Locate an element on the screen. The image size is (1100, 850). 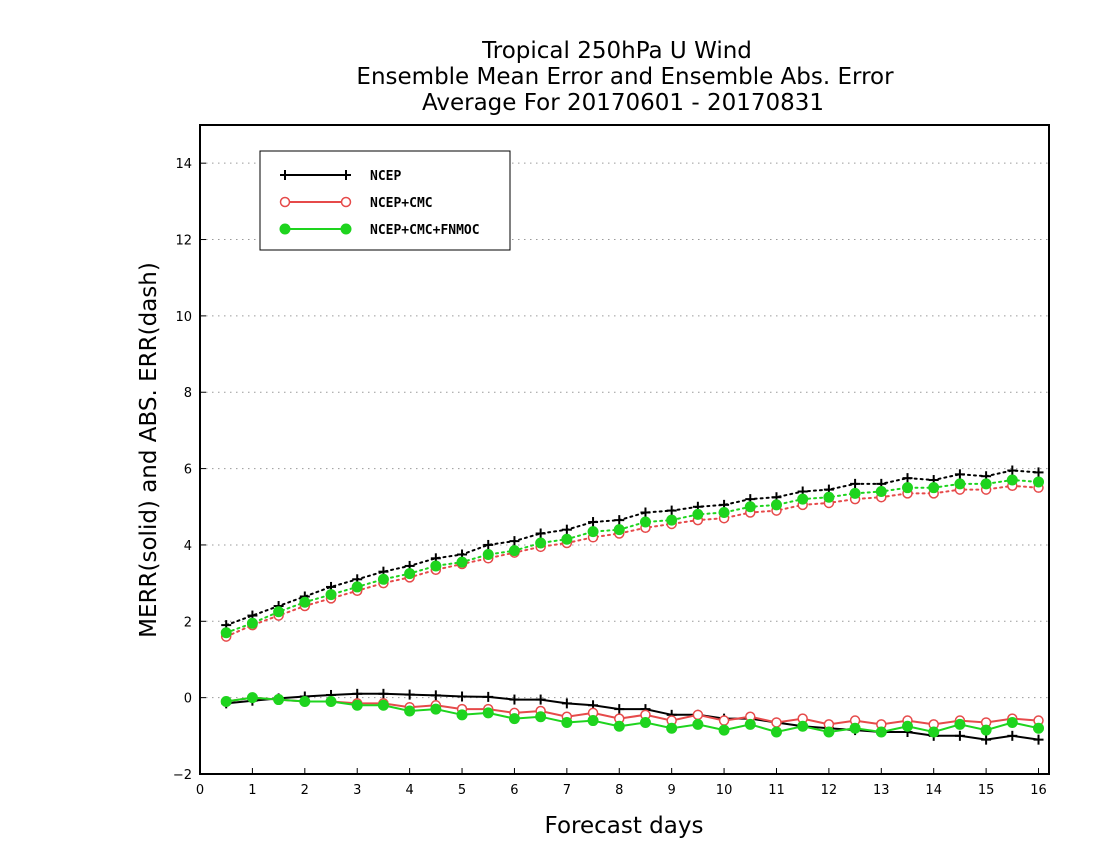
y-tick-label: 6 is located at coordinates (188, 470).